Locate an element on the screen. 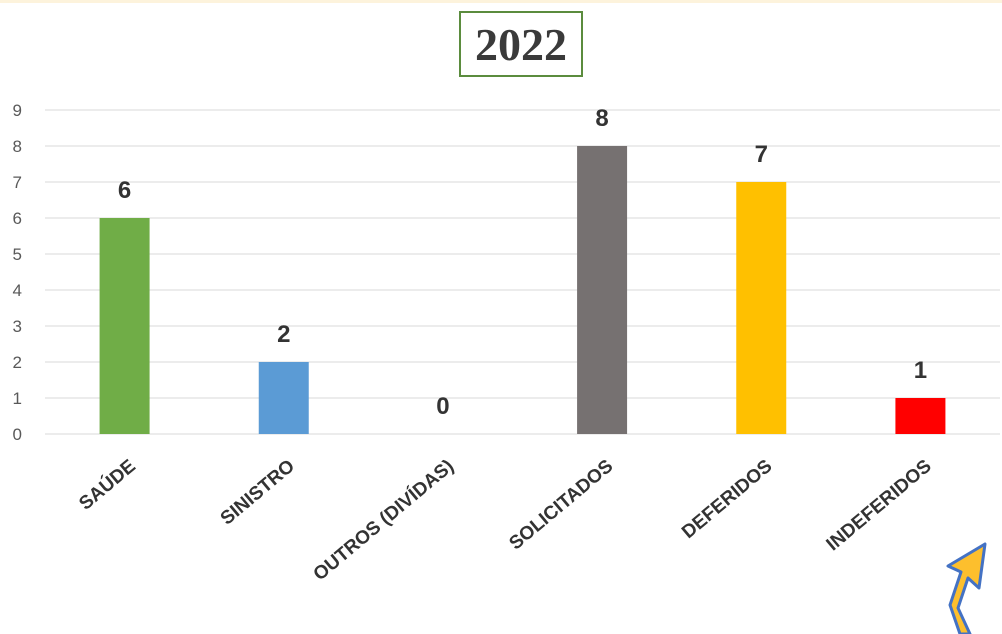  y-axis-ticks: 0 1 2 3 4 5 6 7 8 9 is located at coordinates (17, 272).